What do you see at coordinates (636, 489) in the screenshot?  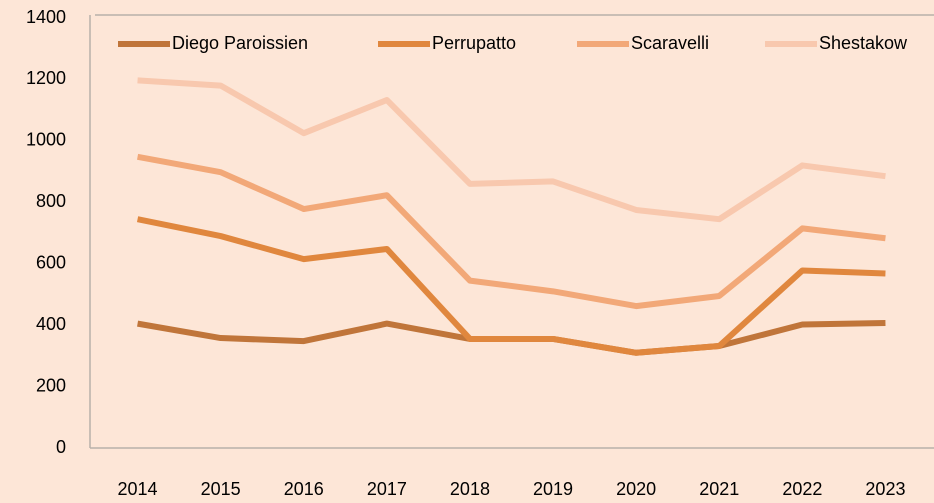 I see `x-tick-label: 2020` at bounding box center [636, 489].